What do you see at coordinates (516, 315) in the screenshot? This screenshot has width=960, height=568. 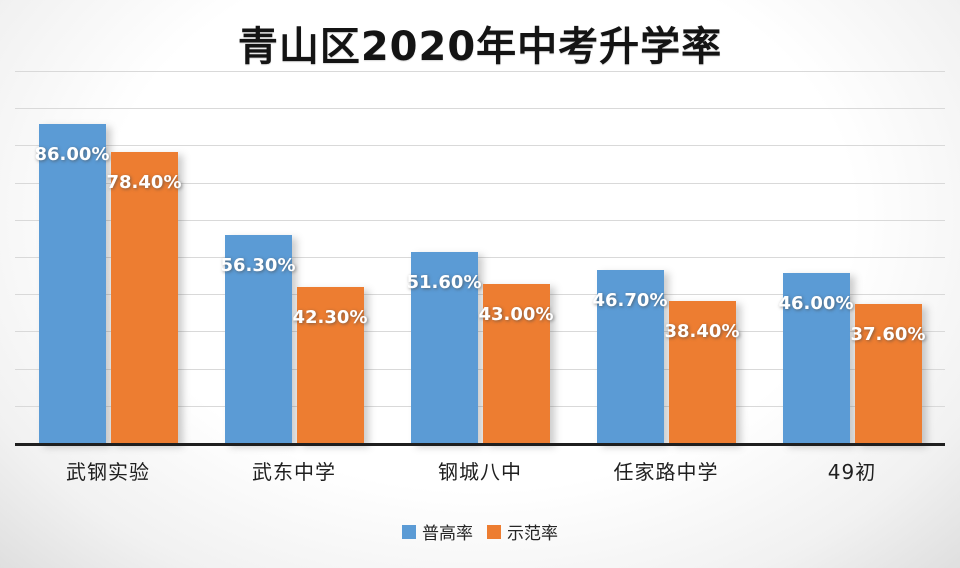 I see `bar-value-label: 43.00%` at bounding box center [516, 315].